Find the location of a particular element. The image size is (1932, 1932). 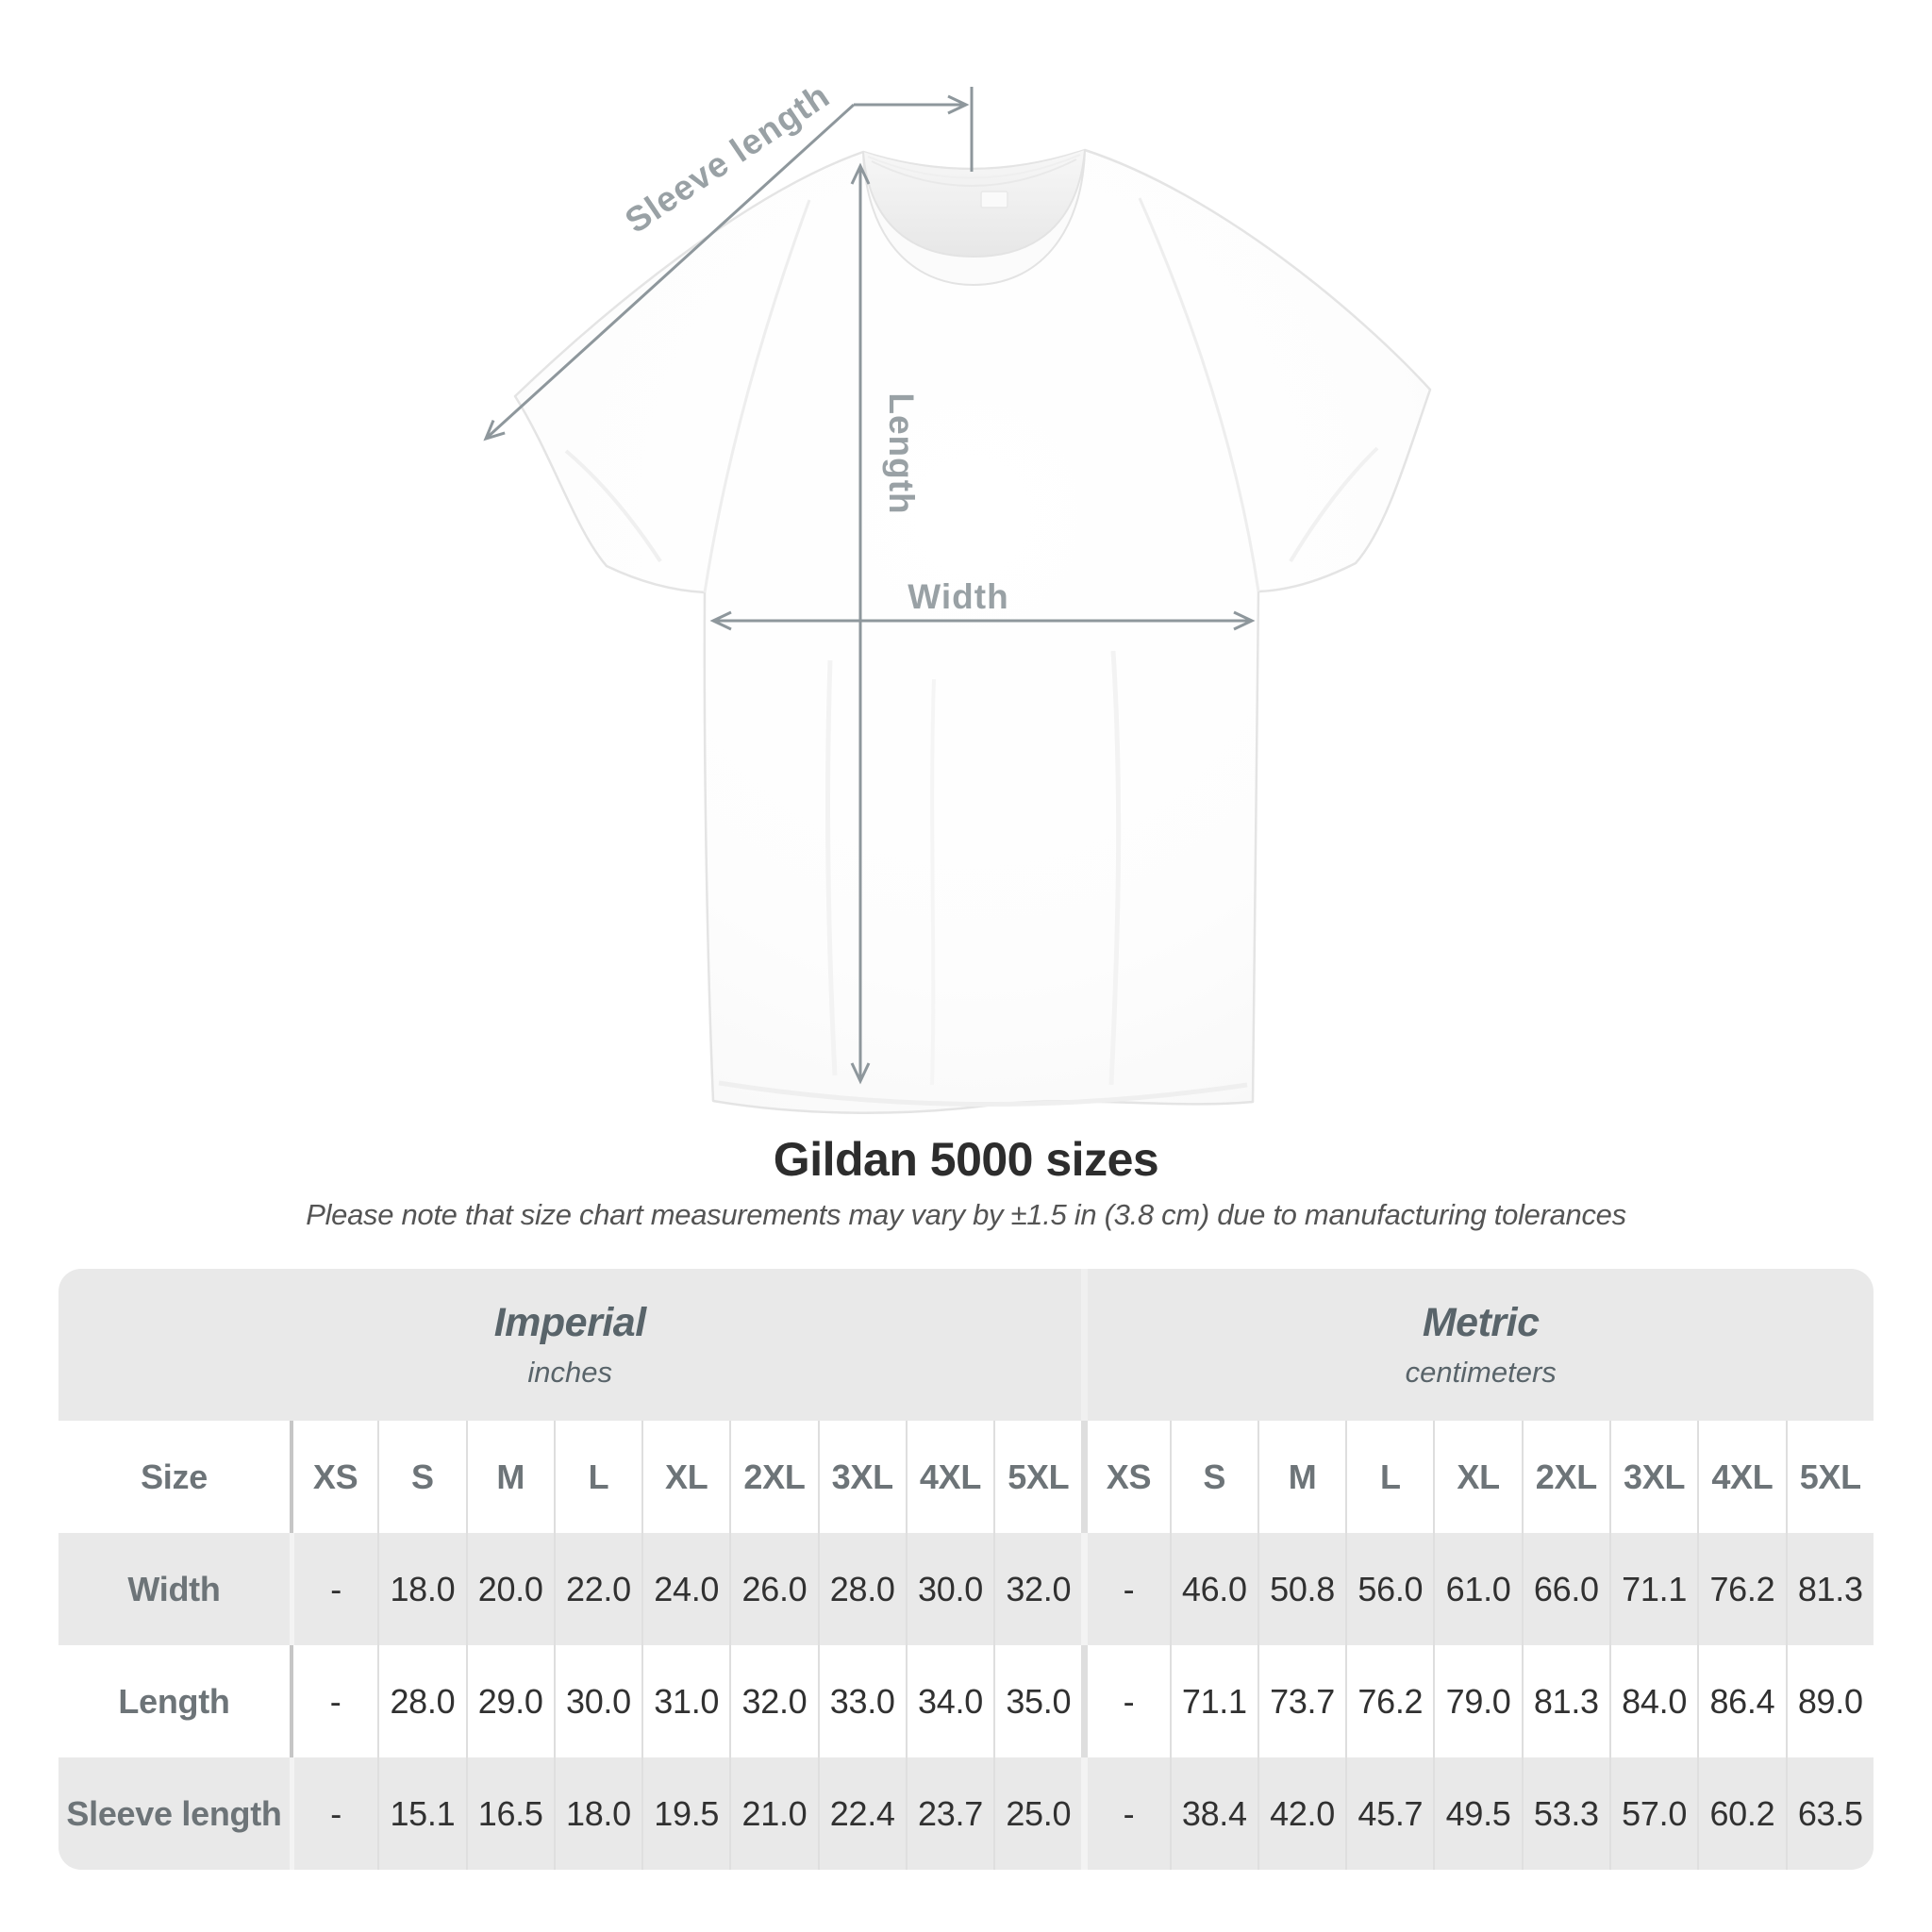

imperial-header-cell: Imperial inches is located at coordinates (570, 1345).